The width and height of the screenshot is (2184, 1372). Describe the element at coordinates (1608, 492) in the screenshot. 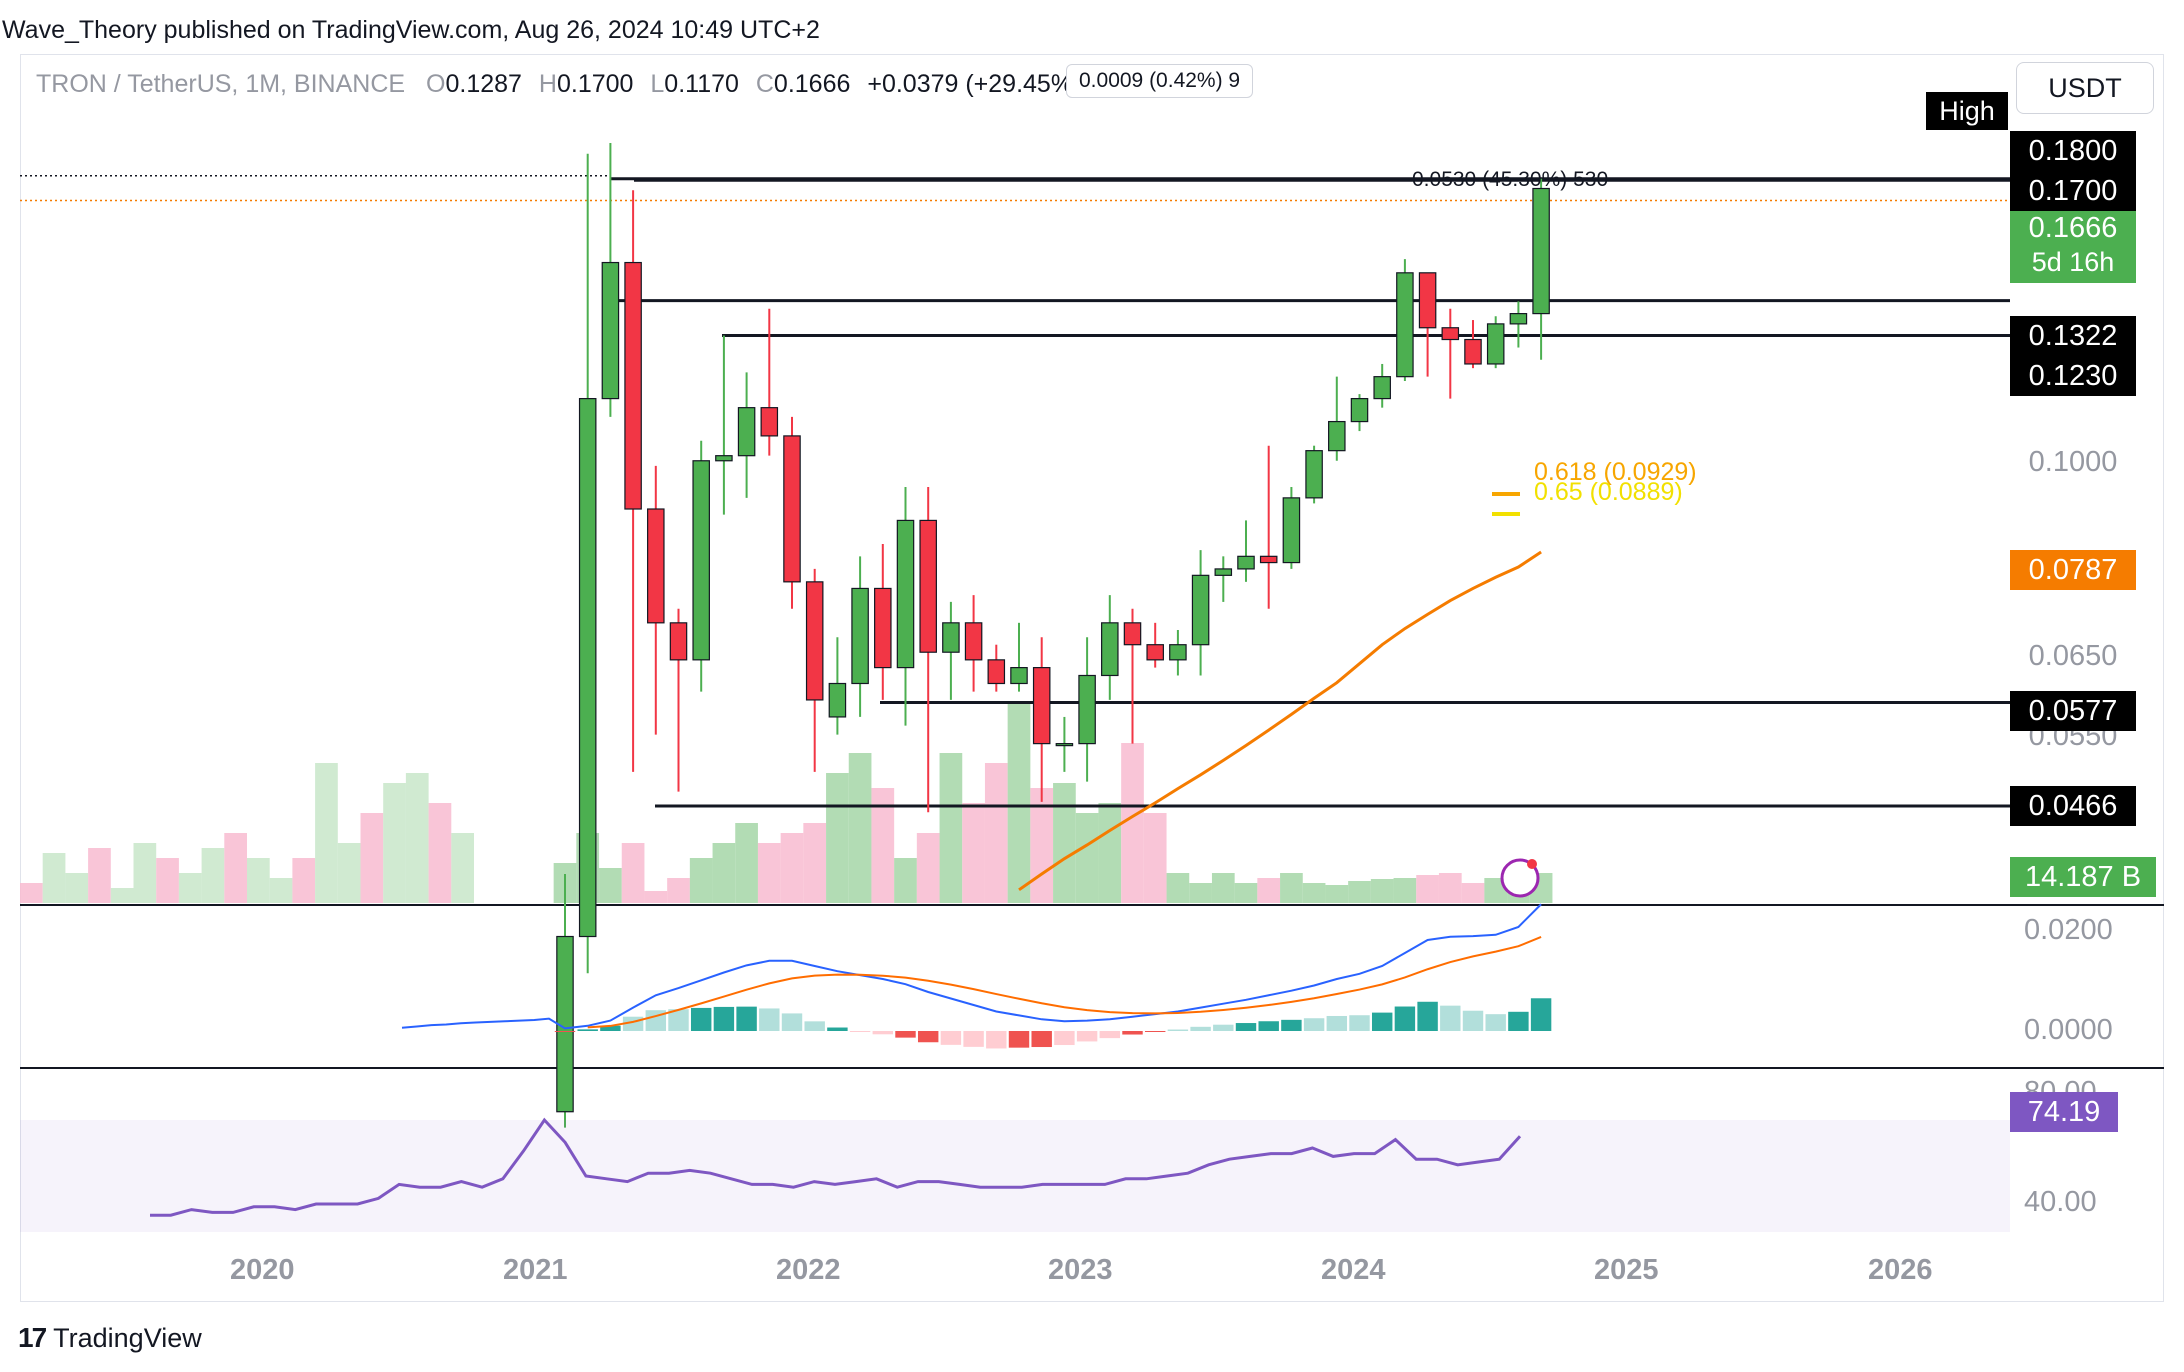

I see `fib-65-label: 0.65 (0.0889)` at that location.